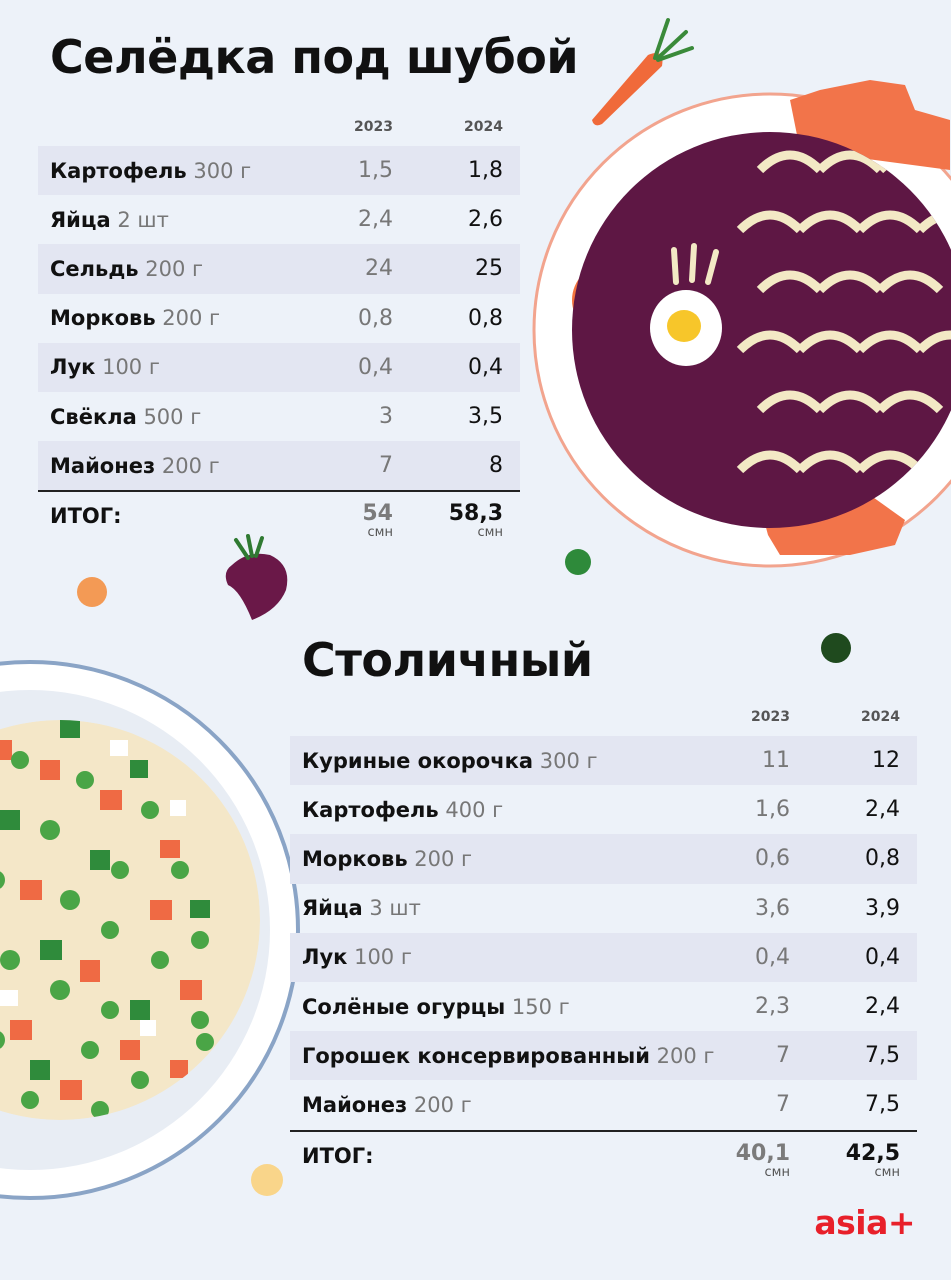 The height and width of the screenshot is (1280, 951). Describe the element at coordinates (643, 72) in the screenshot. I see `carrot-illustration` at that location.